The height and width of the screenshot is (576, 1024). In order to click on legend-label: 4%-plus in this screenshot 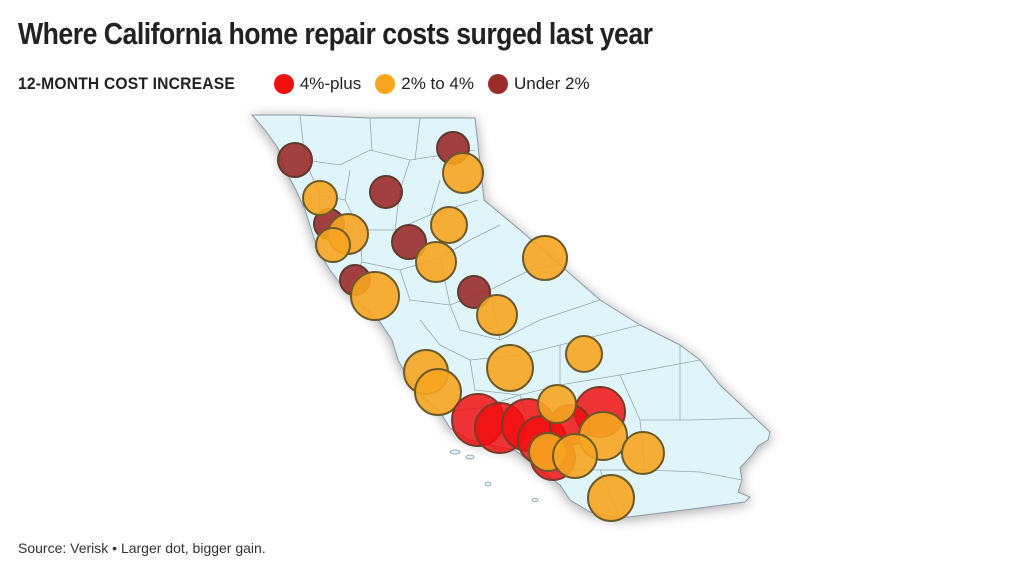, I will do `click(330, 83)`.